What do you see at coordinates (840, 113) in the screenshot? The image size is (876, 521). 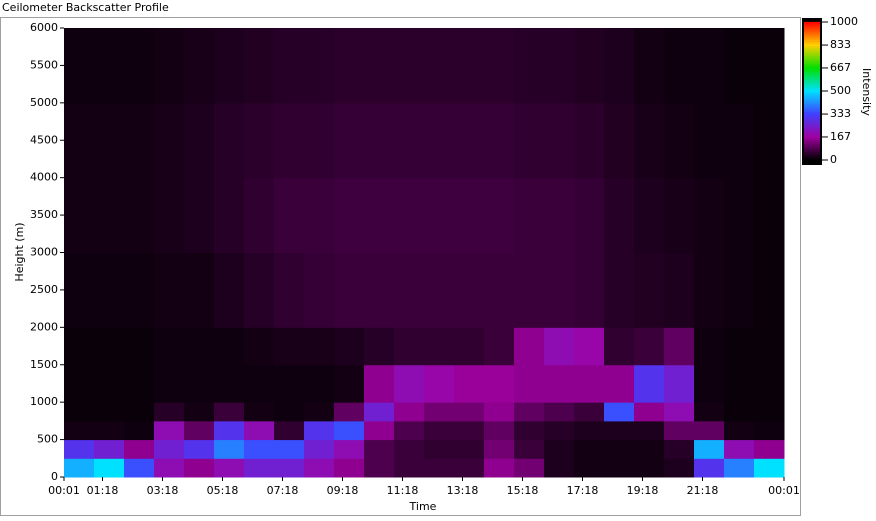 I see `colorbar-tick-label: 333` at bounding box center [840, 113].